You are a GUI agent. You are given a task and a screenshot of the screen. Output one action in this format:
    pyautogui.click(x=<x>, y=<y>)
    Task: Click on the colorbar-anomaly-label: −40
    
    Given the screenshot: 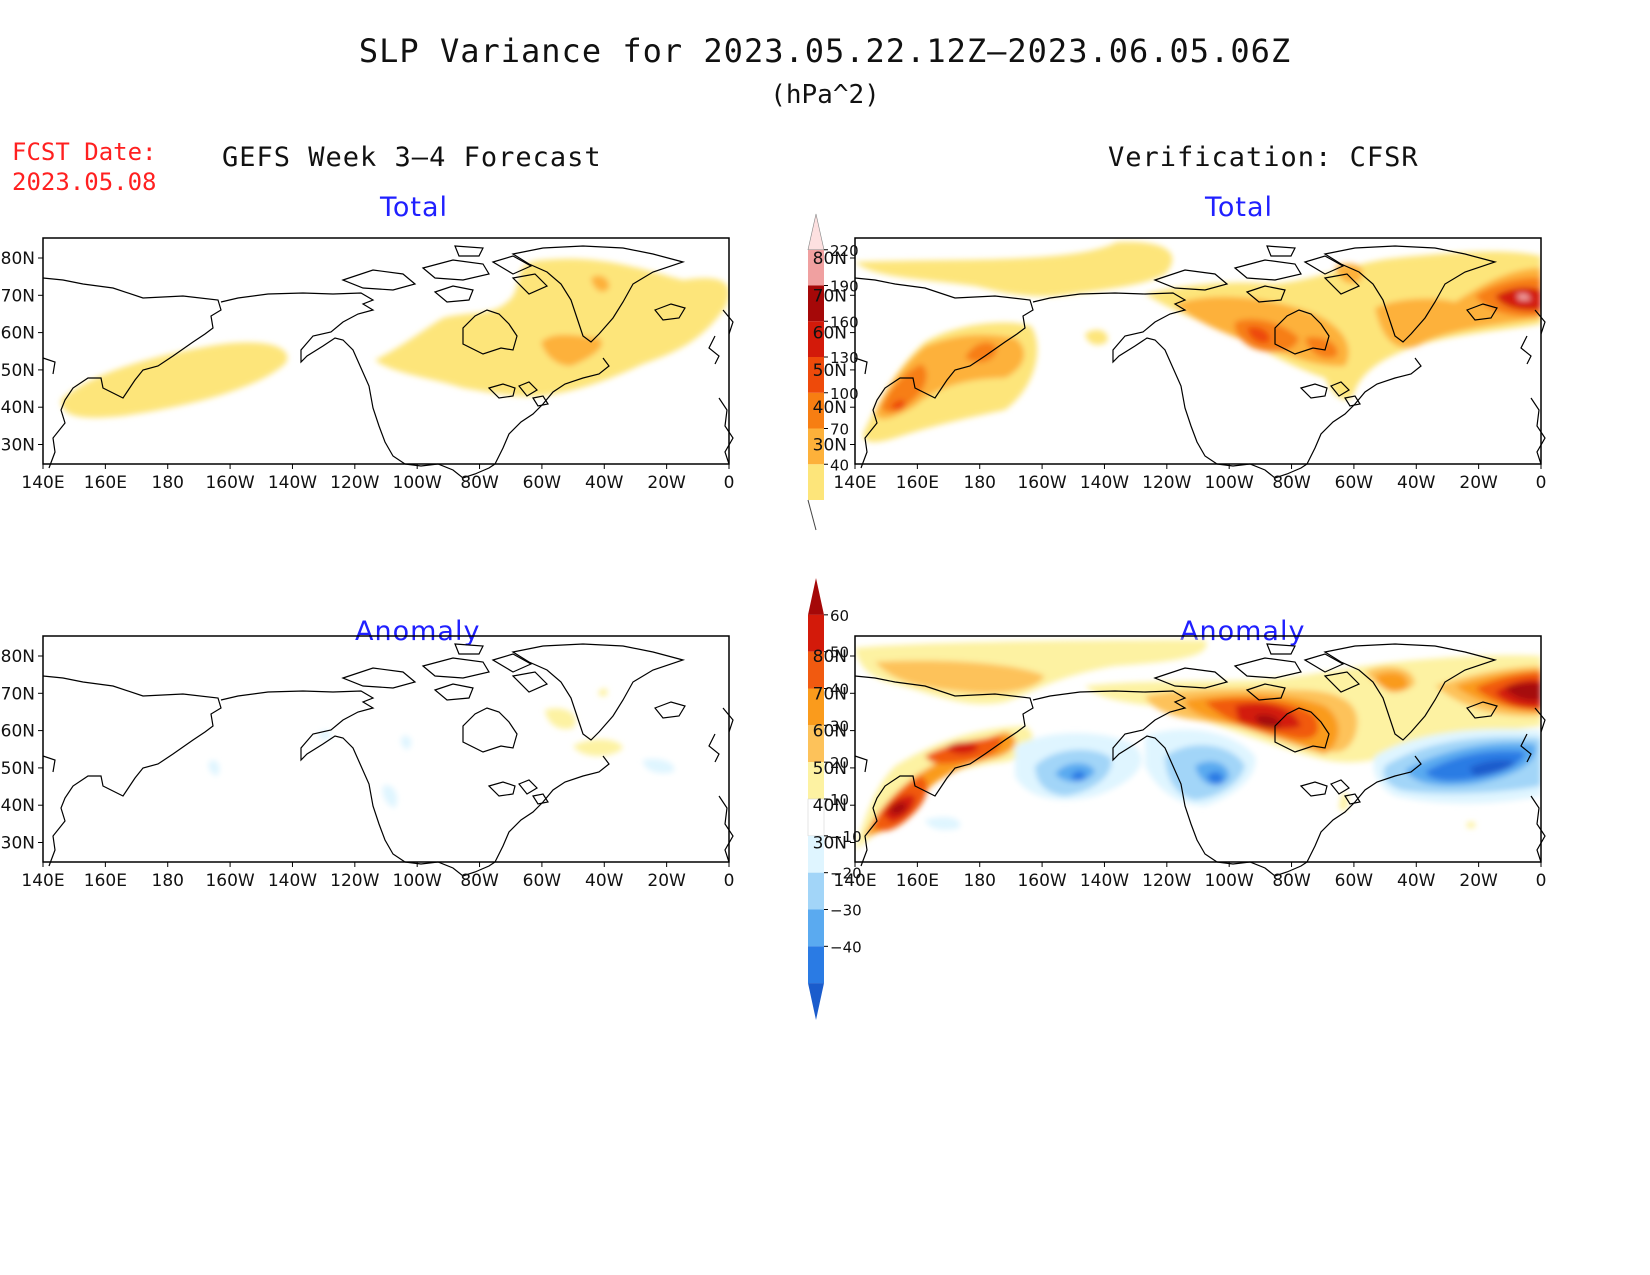 What is the action you would take?
    pyautogui.click(x=846, y=947)
    